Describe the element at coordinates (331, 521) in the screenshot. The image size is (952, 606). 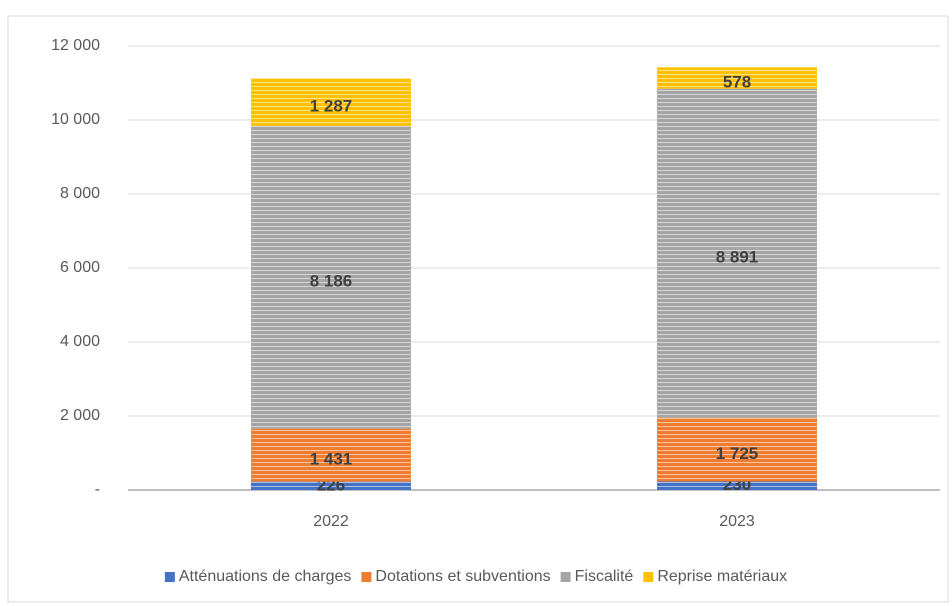
I see `x-tick-label: 2022` at that location.